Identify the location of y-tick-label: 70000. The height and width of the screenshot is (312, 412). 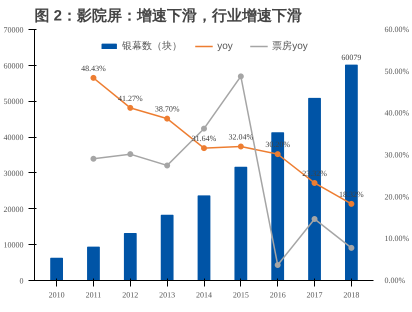
(14, 30).